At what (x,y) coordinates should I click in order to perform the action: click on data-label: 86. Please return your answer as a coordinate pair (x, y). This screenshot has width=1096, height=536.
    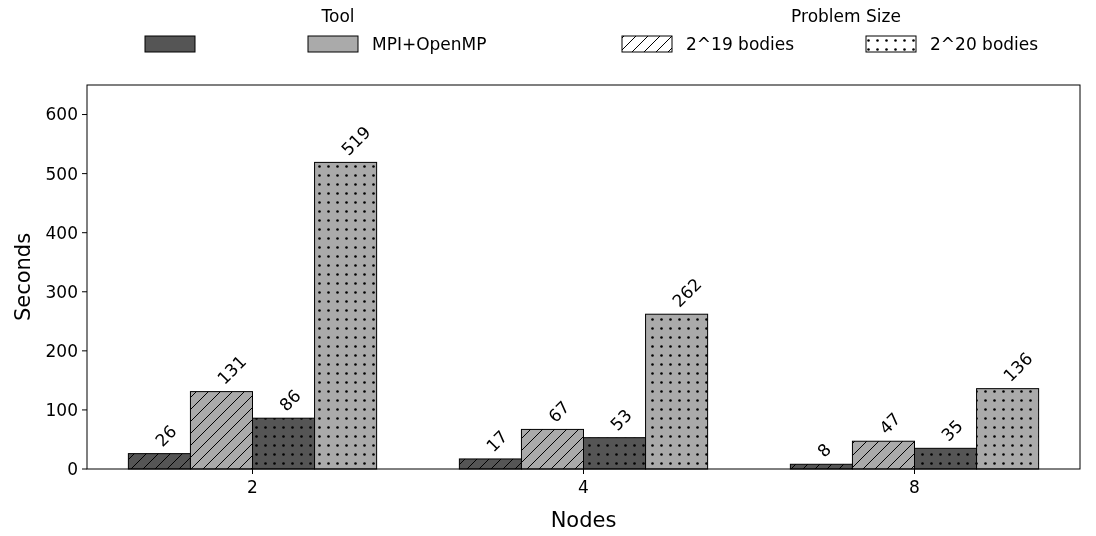
    Looking at the image, I should click on (290, 400).